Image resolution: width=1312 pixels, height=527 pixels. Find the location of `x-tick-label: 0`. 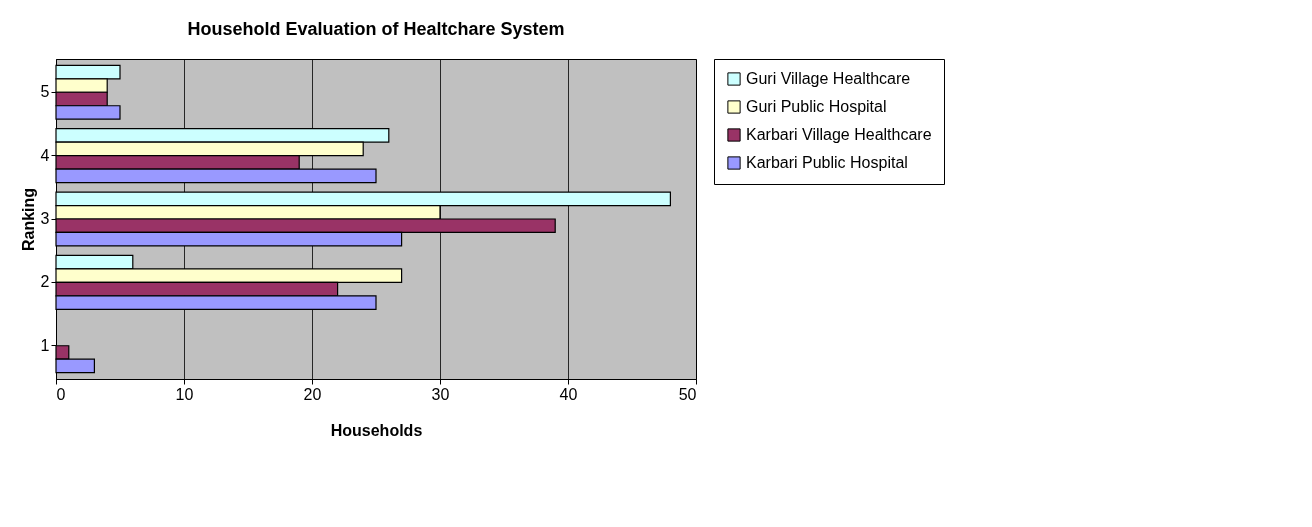

x-tick-label: 0 is located at coordinates (61, 394).